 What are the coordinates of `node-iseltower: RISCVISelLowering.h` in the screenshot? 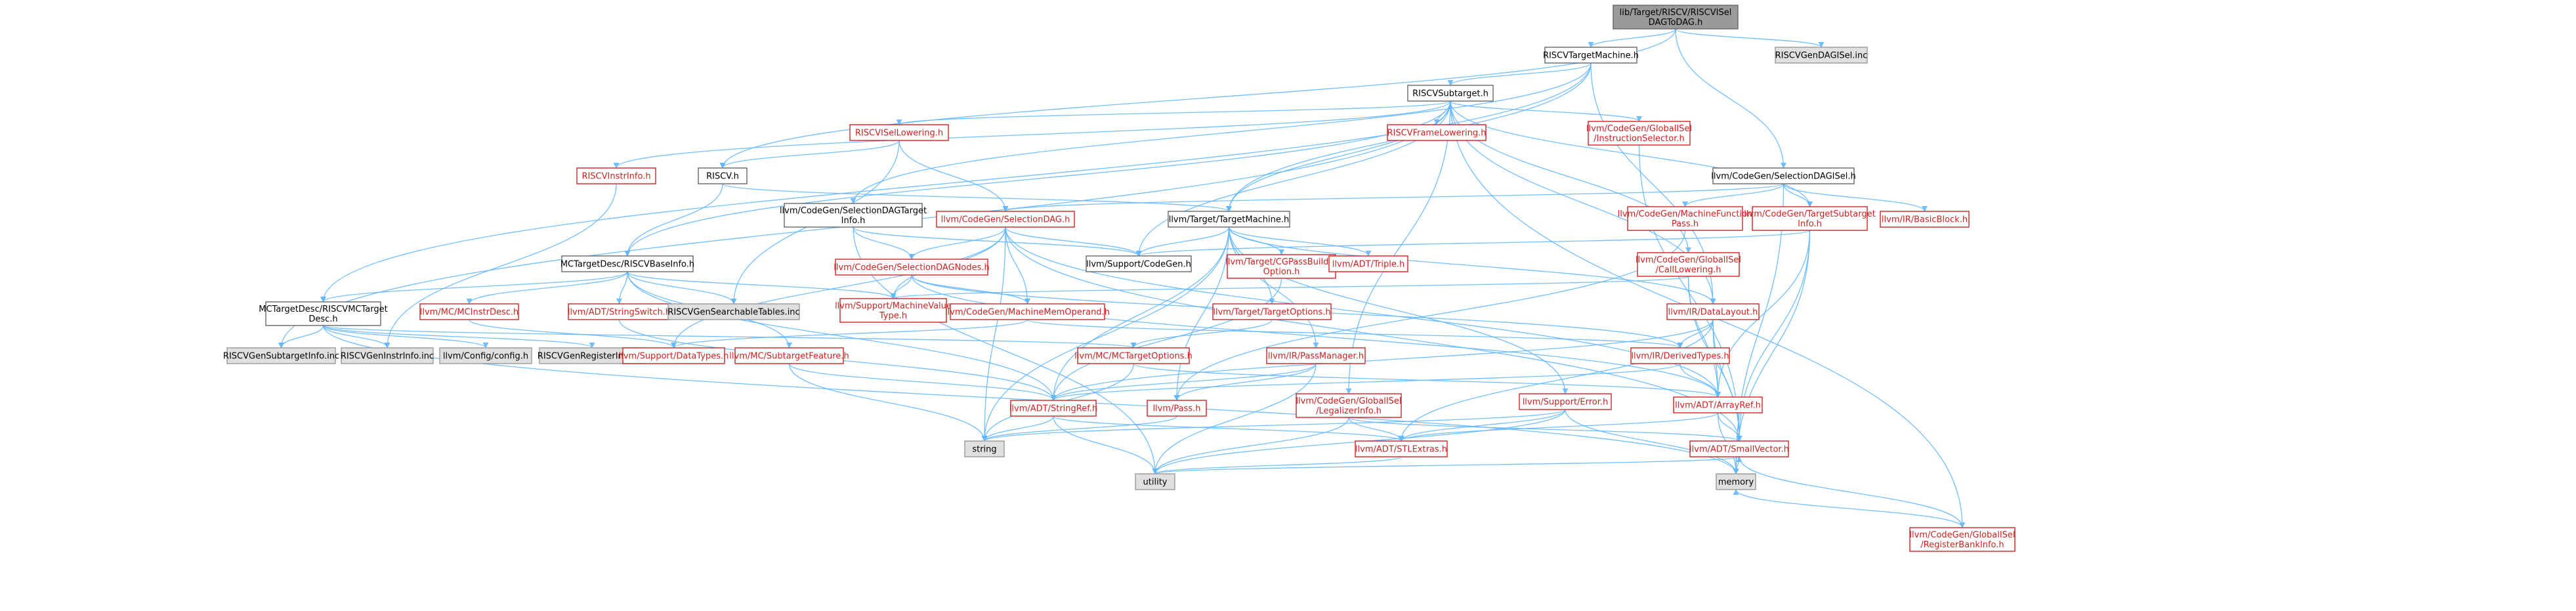 It's located at (899, 132).